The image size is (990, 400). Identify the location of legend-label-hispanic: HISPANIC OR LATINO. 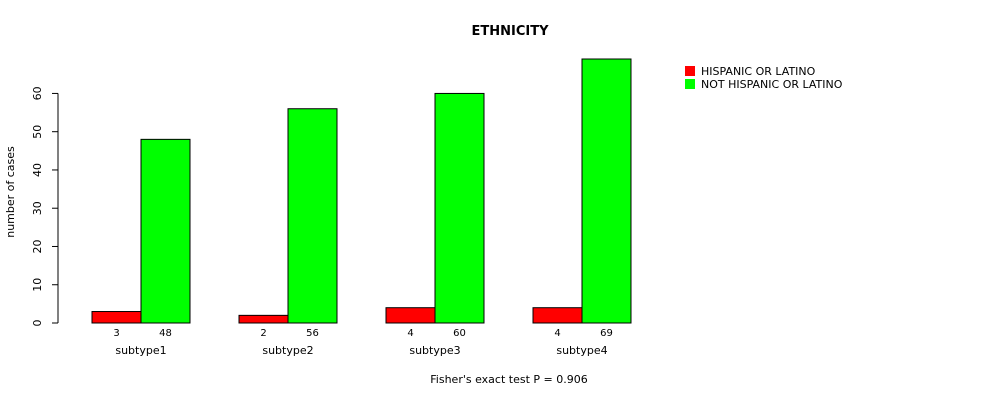
(758, 71).